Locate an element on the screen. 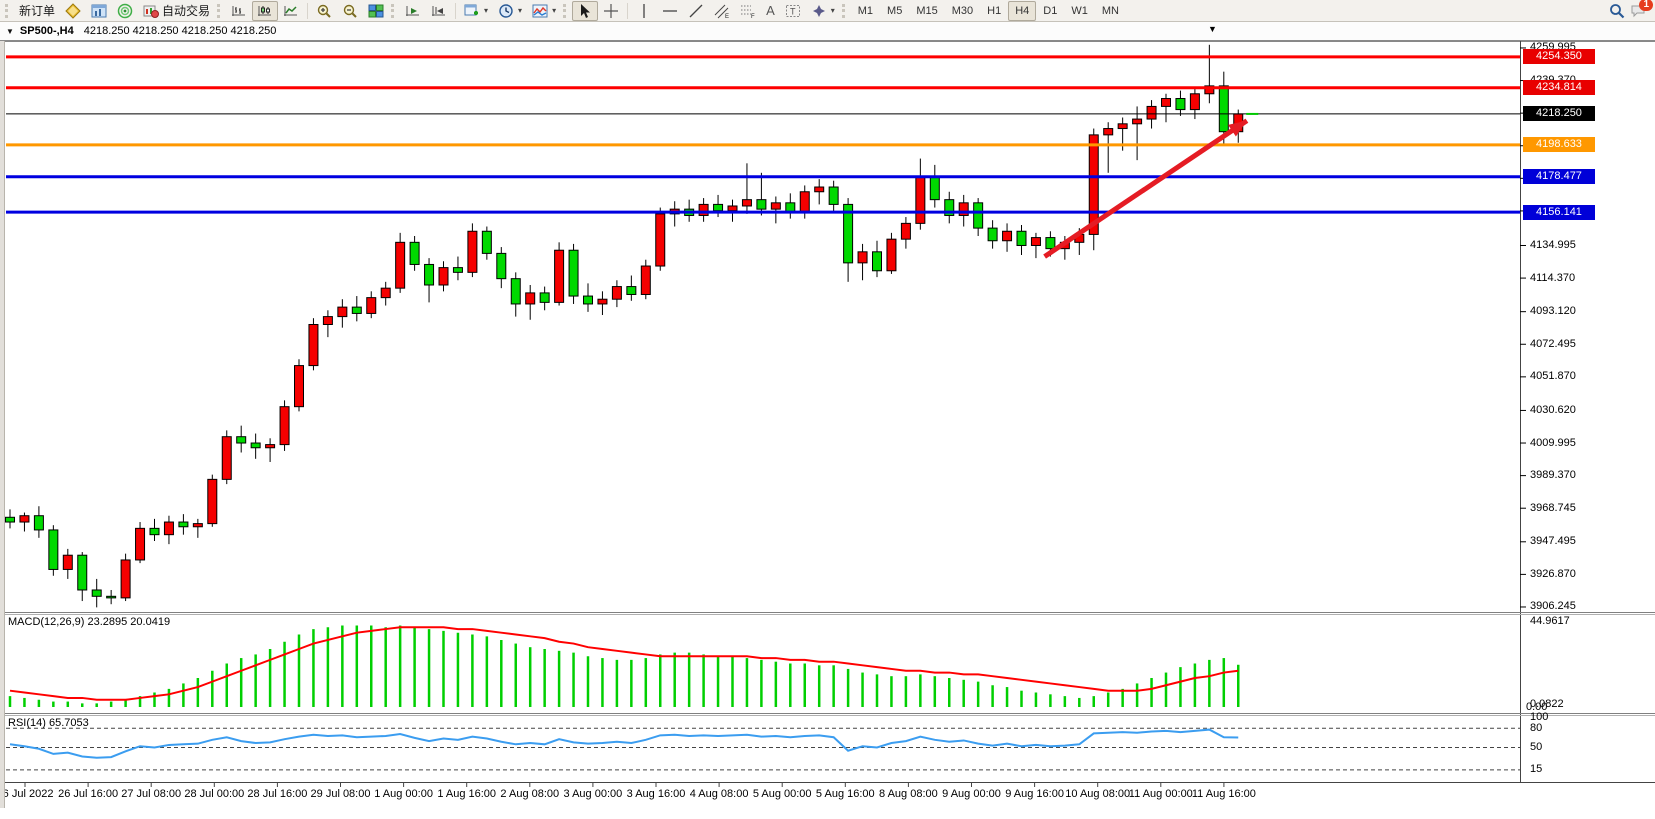 The width and height of the screenshot is (1655, 819). macd-axis-current: 0.0822 is located at coordinates (1547, 704).